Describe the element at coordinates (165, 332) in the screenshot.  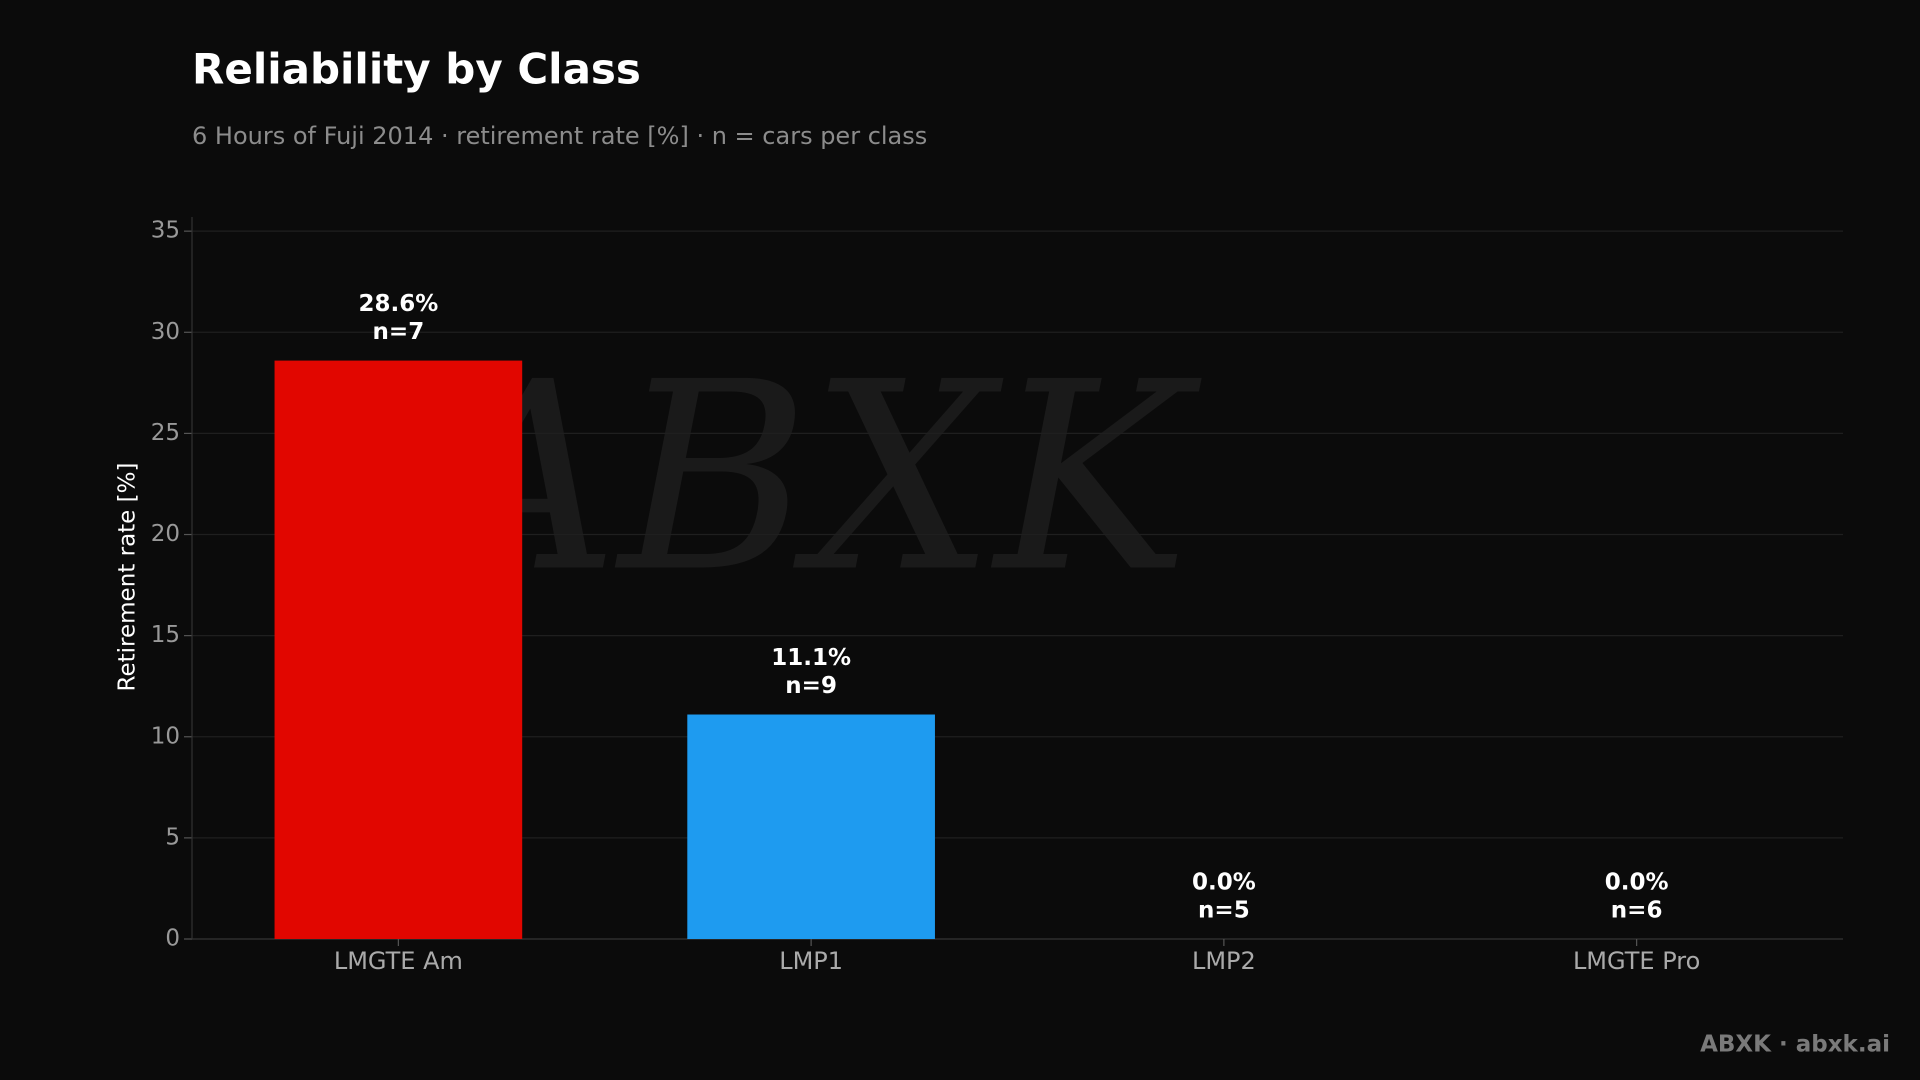
I see `y-tick-label: 30` at that location.